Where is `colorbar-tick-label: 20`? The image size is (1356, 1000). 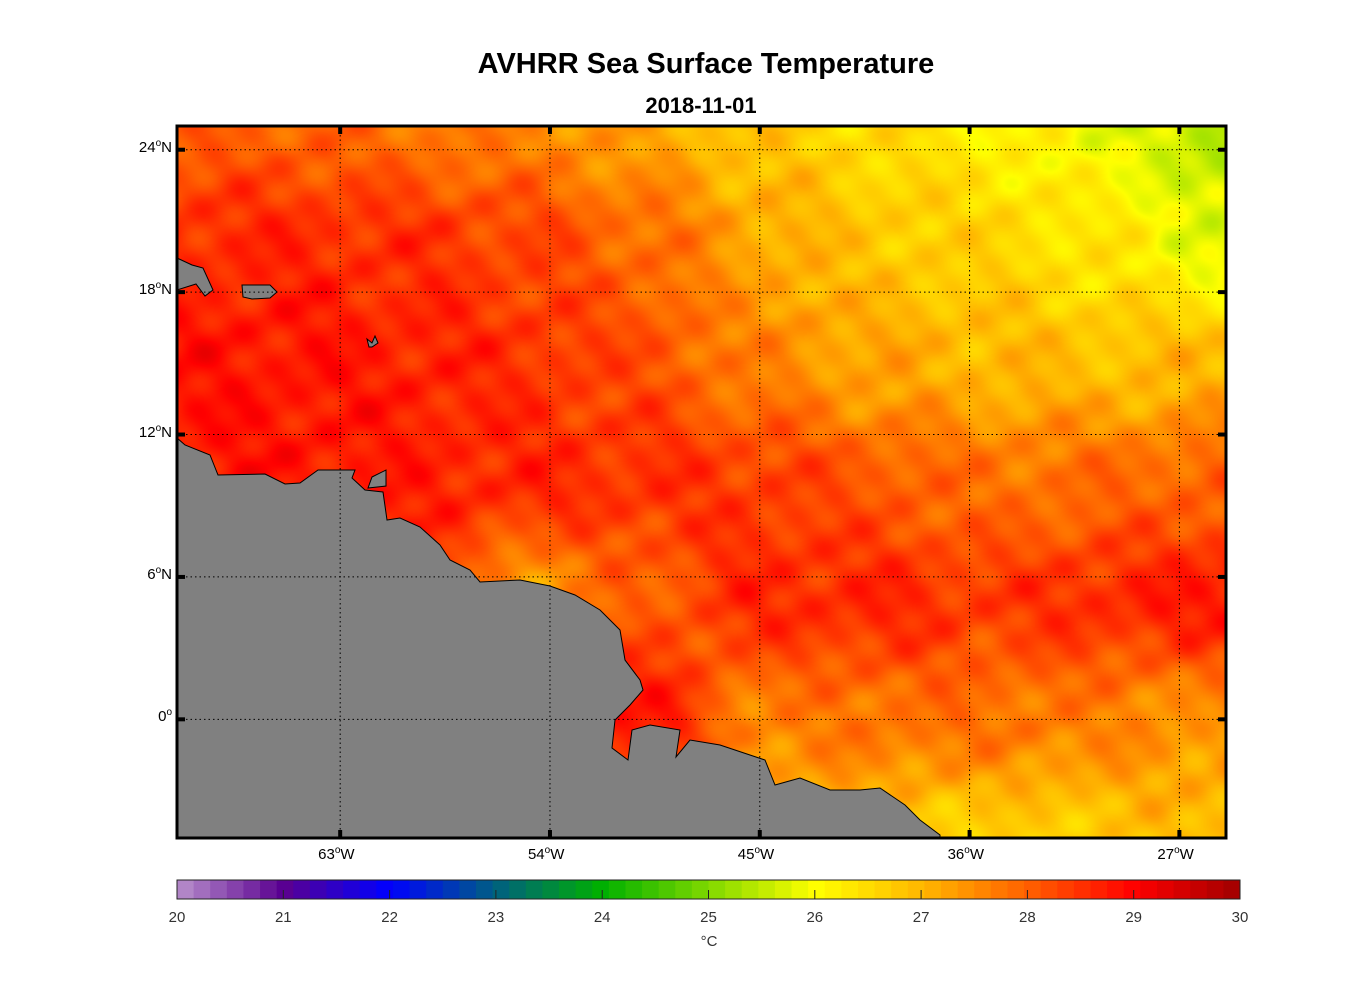 colorbar-tick-label: 20 is located at coordinates (177, 917).